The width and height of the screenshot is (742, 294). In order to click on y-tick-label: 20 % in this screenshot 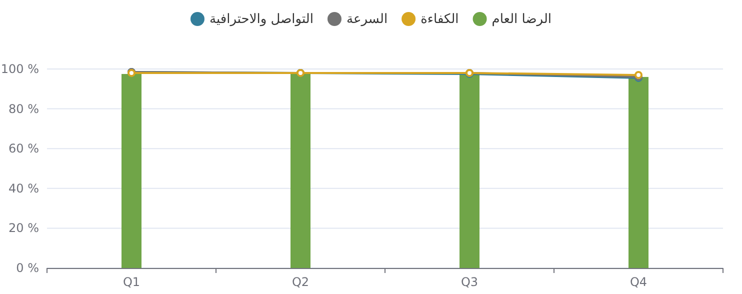, I will do `click(23, 228)`.